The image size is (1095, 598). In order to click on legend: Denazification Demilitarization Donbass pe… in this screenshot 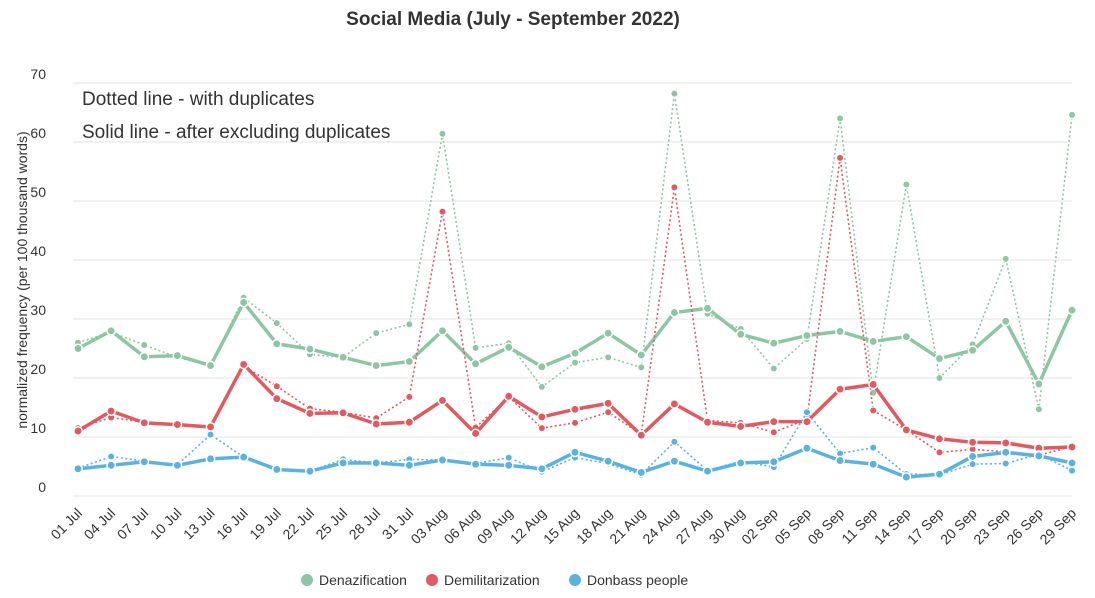, I will do `click(494, 580)`.